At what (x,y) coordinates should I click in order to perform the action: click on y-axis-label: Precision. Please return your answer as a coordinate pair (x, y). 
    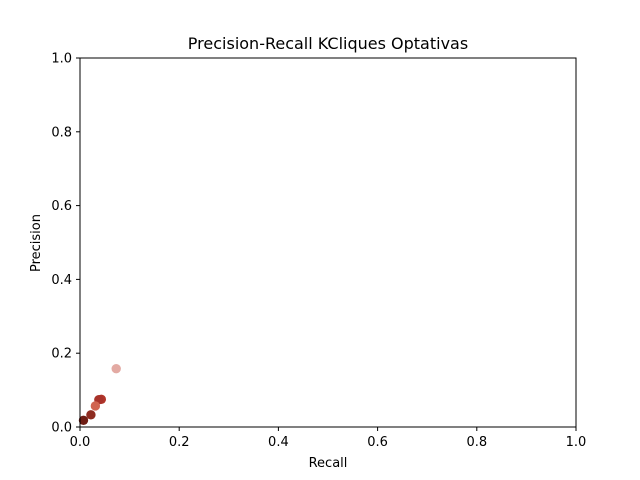
    Looking at the image, I should click on (36, 243).